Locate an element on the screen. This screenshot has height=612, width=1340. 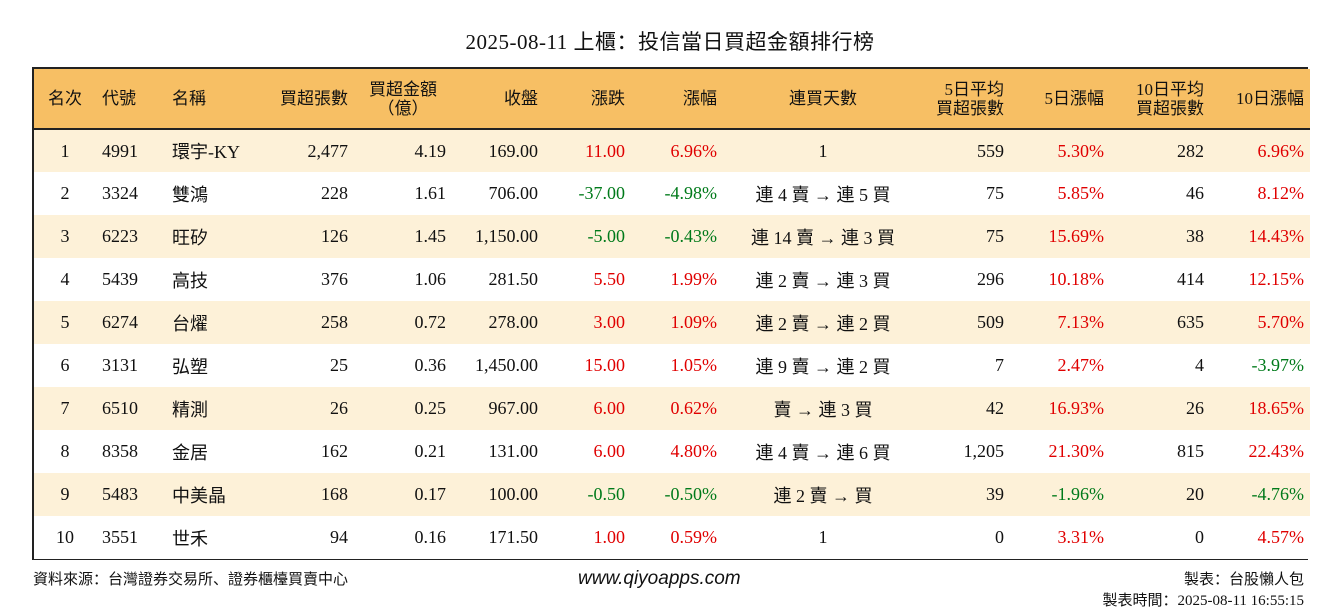
cell-streak: 連 9 賣 → 連 2 買 is located at coordinates (823, 366).